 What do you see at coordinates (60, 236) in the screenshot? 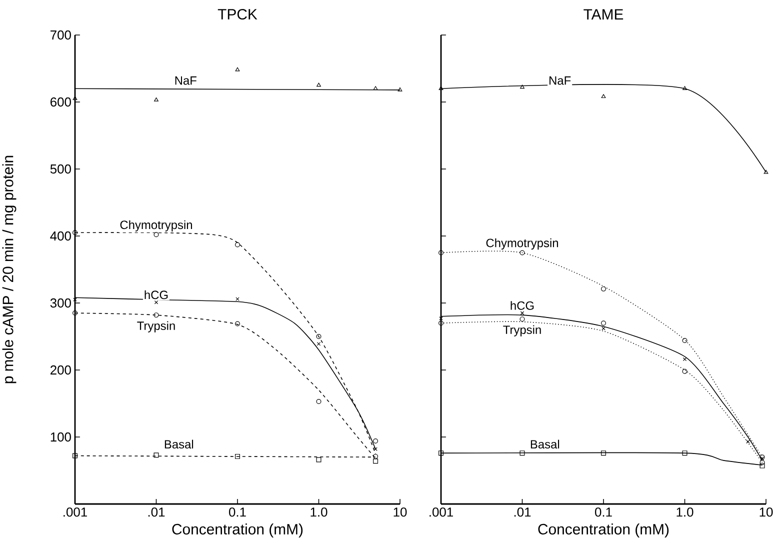
I see `y-tick-label: 400` at bounding box center [60, 236].